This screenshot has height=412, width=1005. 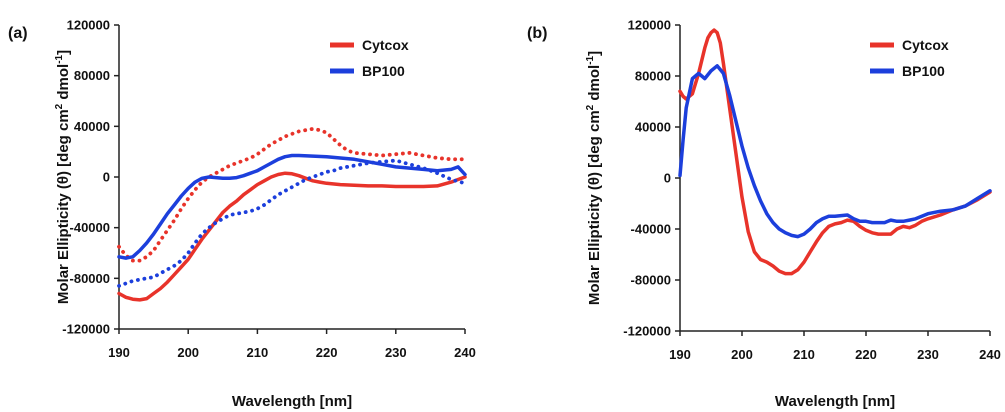 I want to click on panel-b-y-tick-label: -80000, so click(x=651, y=280).